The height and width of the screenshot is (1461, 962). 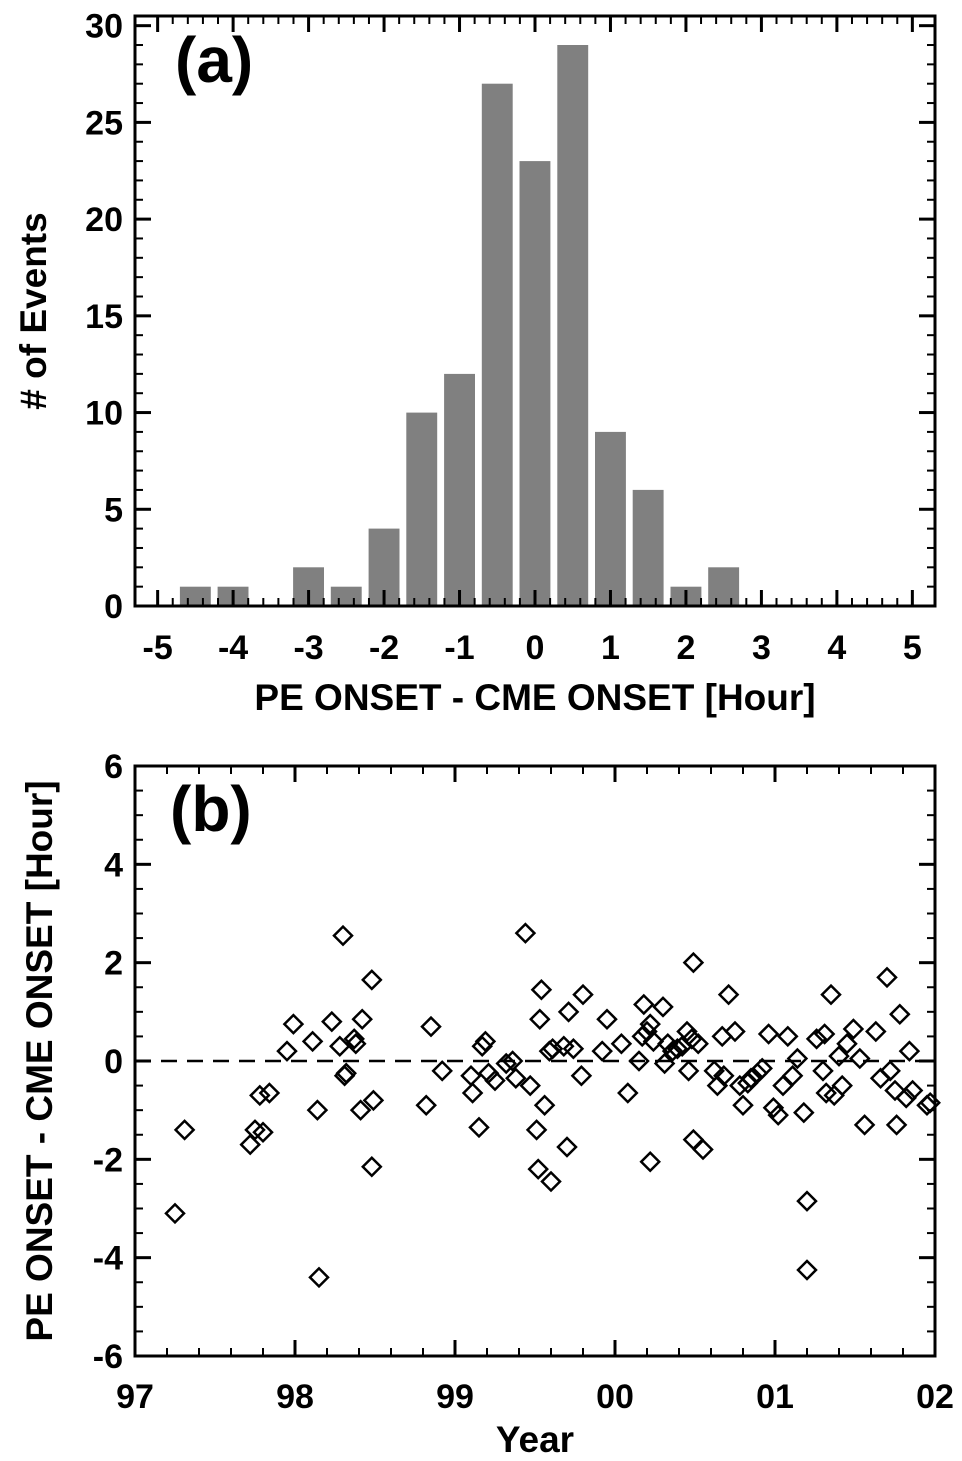 What do you see at coordinates (912, 648) in the screenshot?
I see `x-tick-label: 5` at bounding box center [912, 648].